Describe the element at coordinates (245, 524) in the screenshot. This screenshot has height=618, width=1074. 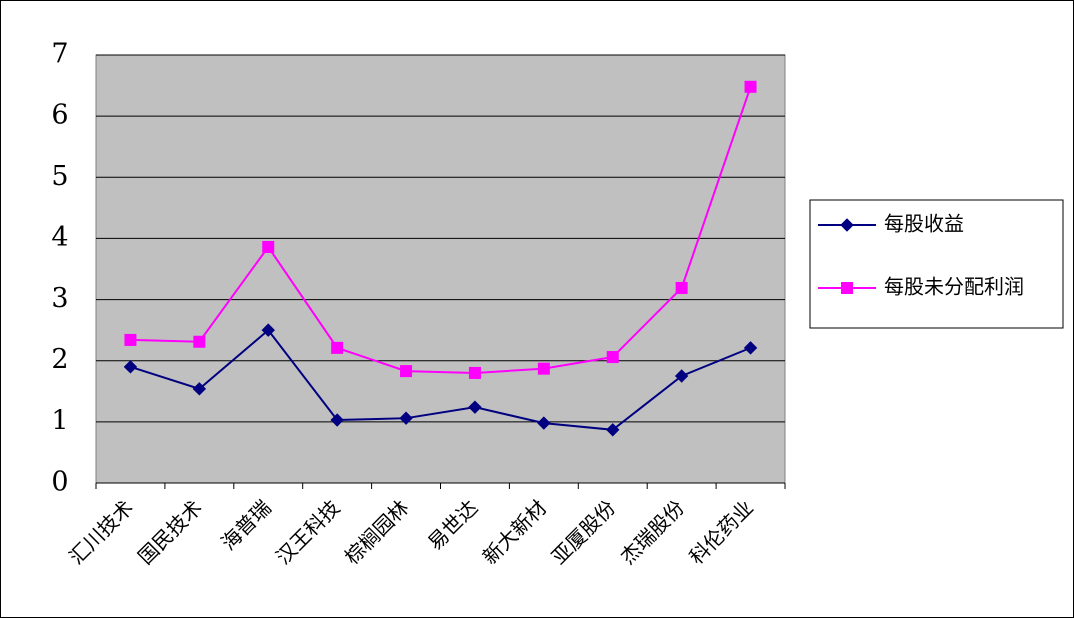
I see `x-tick-label: 海普瑞` at that location.